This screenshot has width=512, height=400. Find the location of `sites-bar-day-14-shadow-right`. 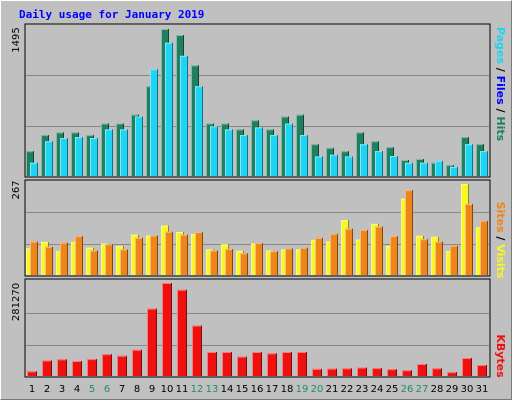

sites-bar-day-14-shadow-right is located at coordinates (232, 262).